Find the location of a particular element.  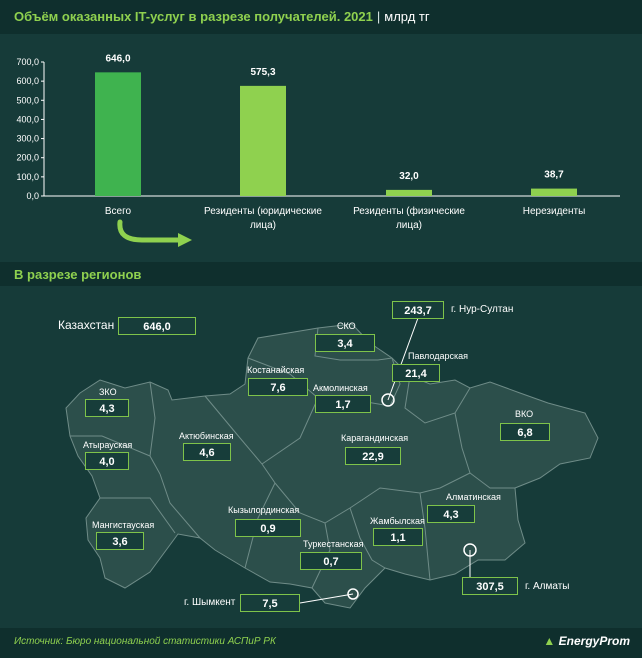

brand-logo: ▲ EnergyProm is located at coordinates (586, 641).